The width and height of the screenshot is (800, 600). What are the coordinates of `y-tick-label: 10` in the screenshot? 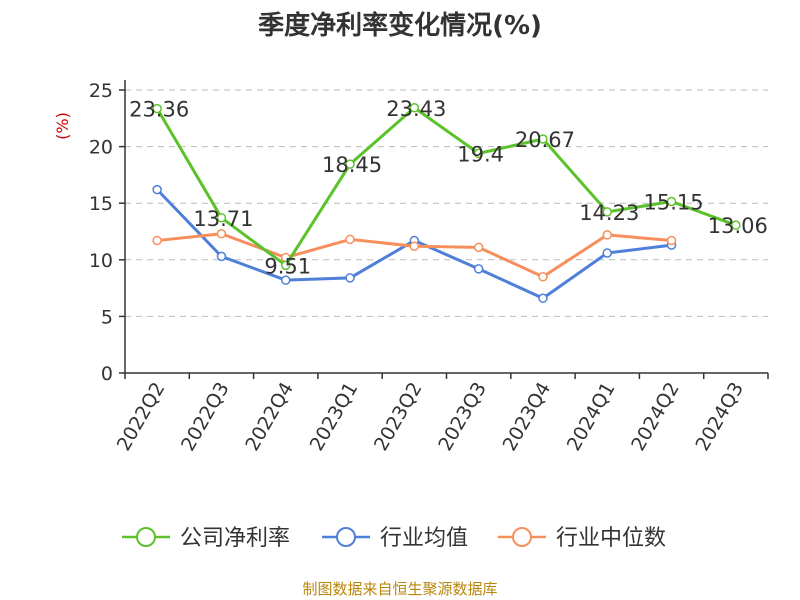 It's located at (101, 261).